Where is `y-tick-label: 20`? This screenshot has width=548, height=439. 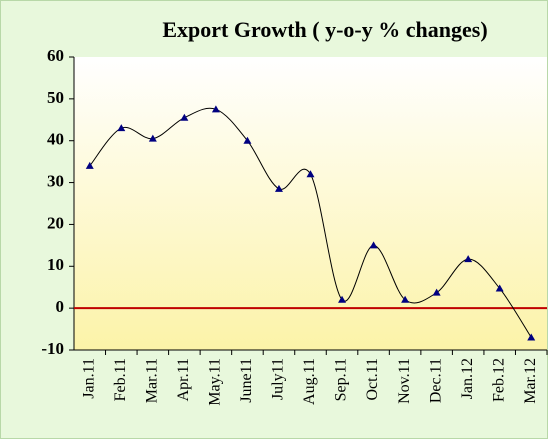 y-tick-label: 20 is located at coordinates (55, 222).